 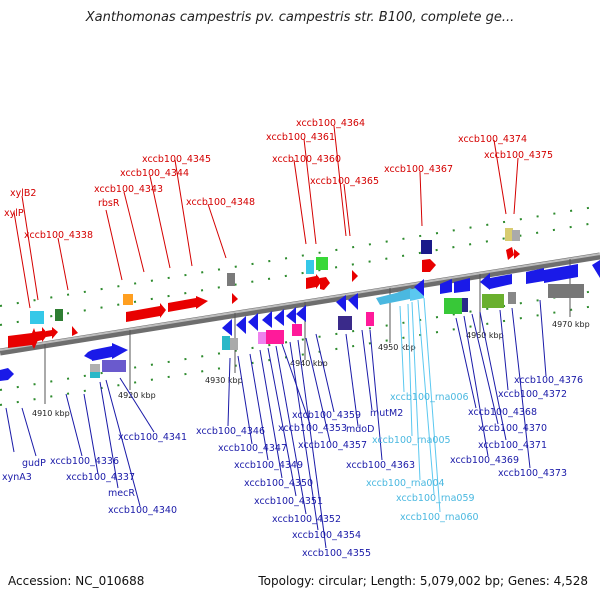 What do you see at coordinates (492, 139) in the screenshot?
I see `gene-label: xccb100_4374` at bounding box center [492, 139].